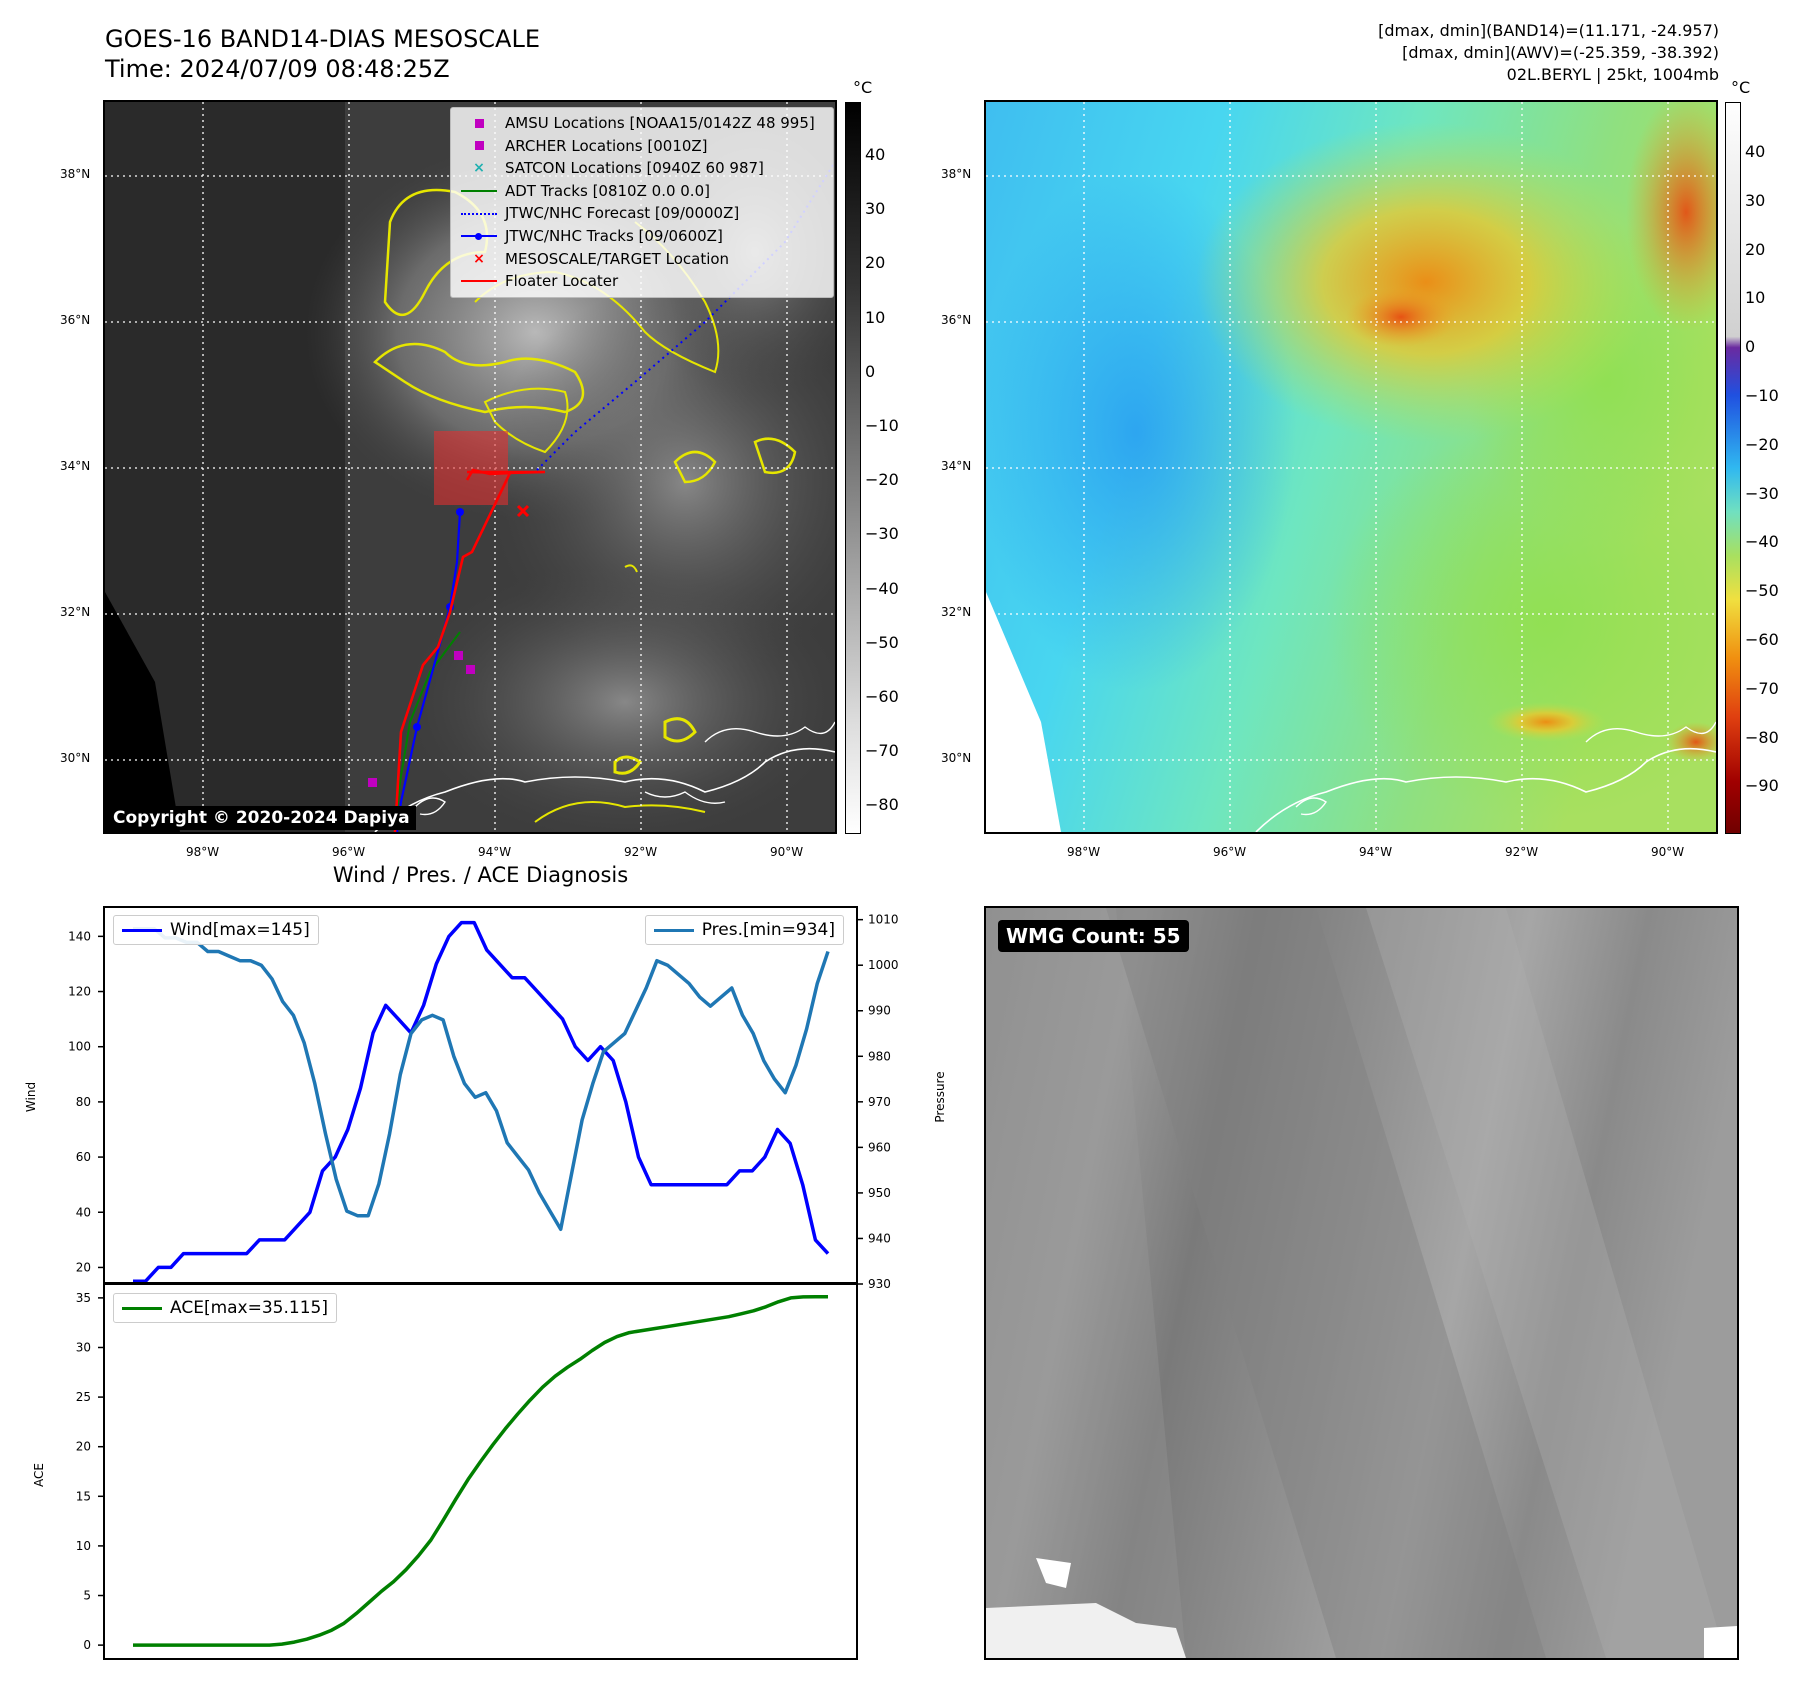 This screenshot has height=1690, width=1797. I want to click on legend-marker-square-icon, so click(479, 123).